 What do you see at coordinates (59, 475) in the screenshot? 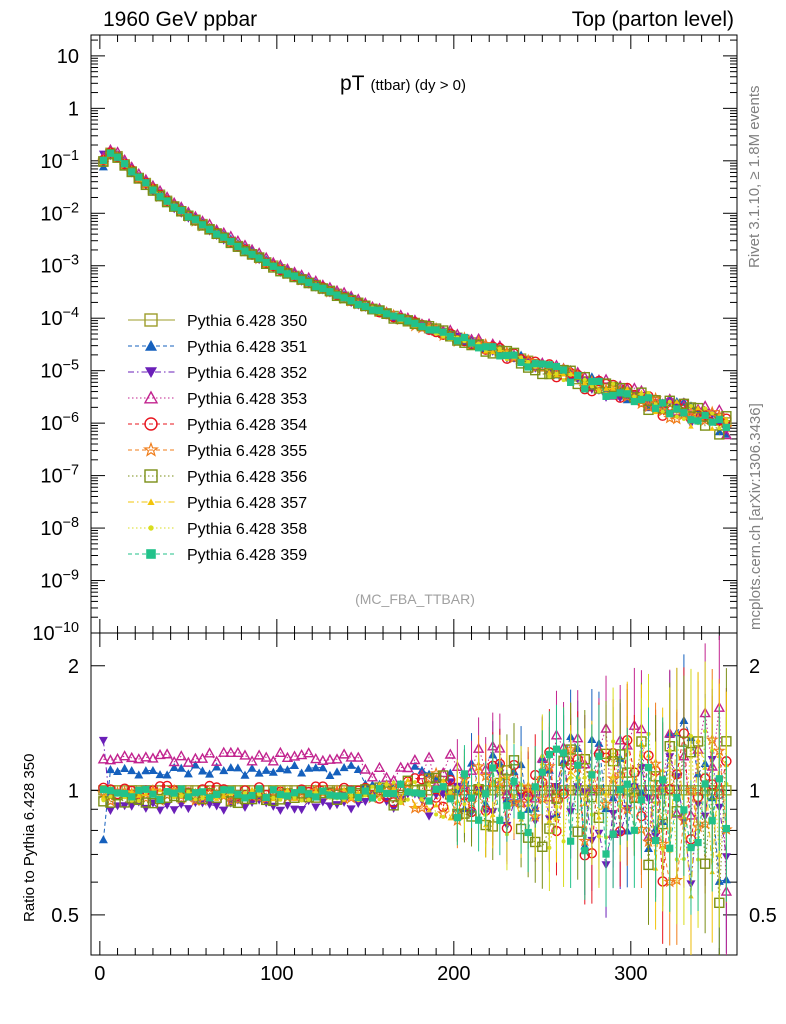
I see `y-tick-label: 10⁻⁷` at bounding box center [59, 475].